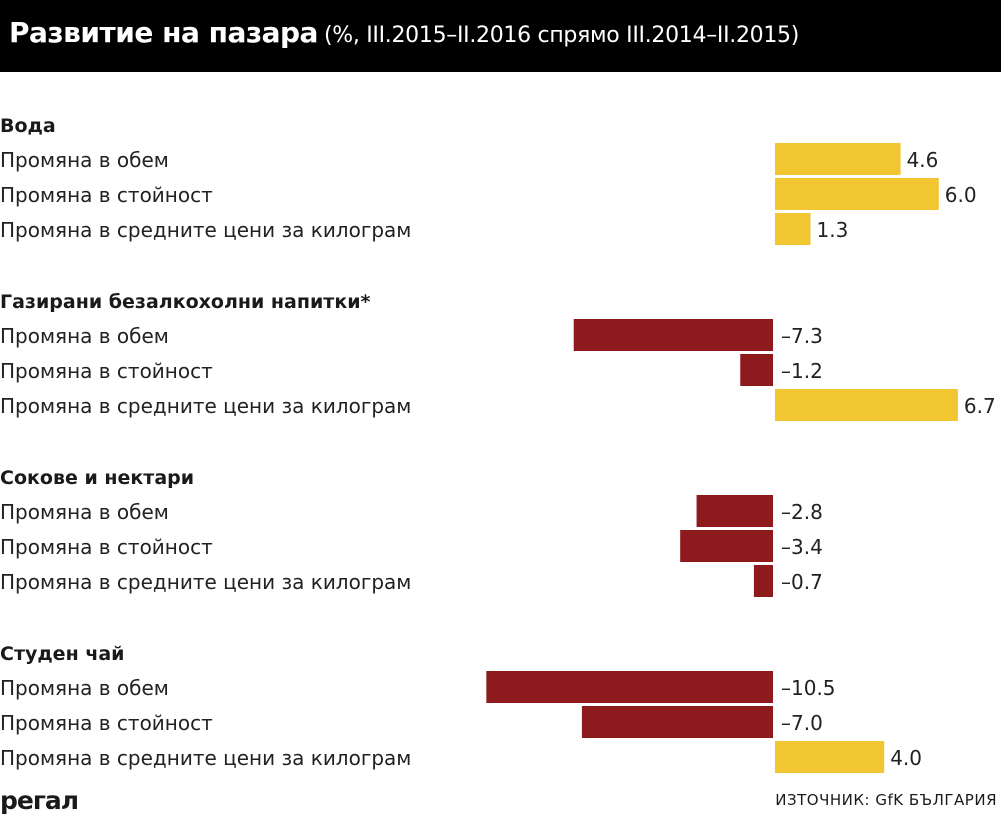 The height and width of the screenshot is (818, 1001). What do you see at coordinates (28, 126) in the screenshot?
I see `group-title: Вода` at bounding box center [28, 126].